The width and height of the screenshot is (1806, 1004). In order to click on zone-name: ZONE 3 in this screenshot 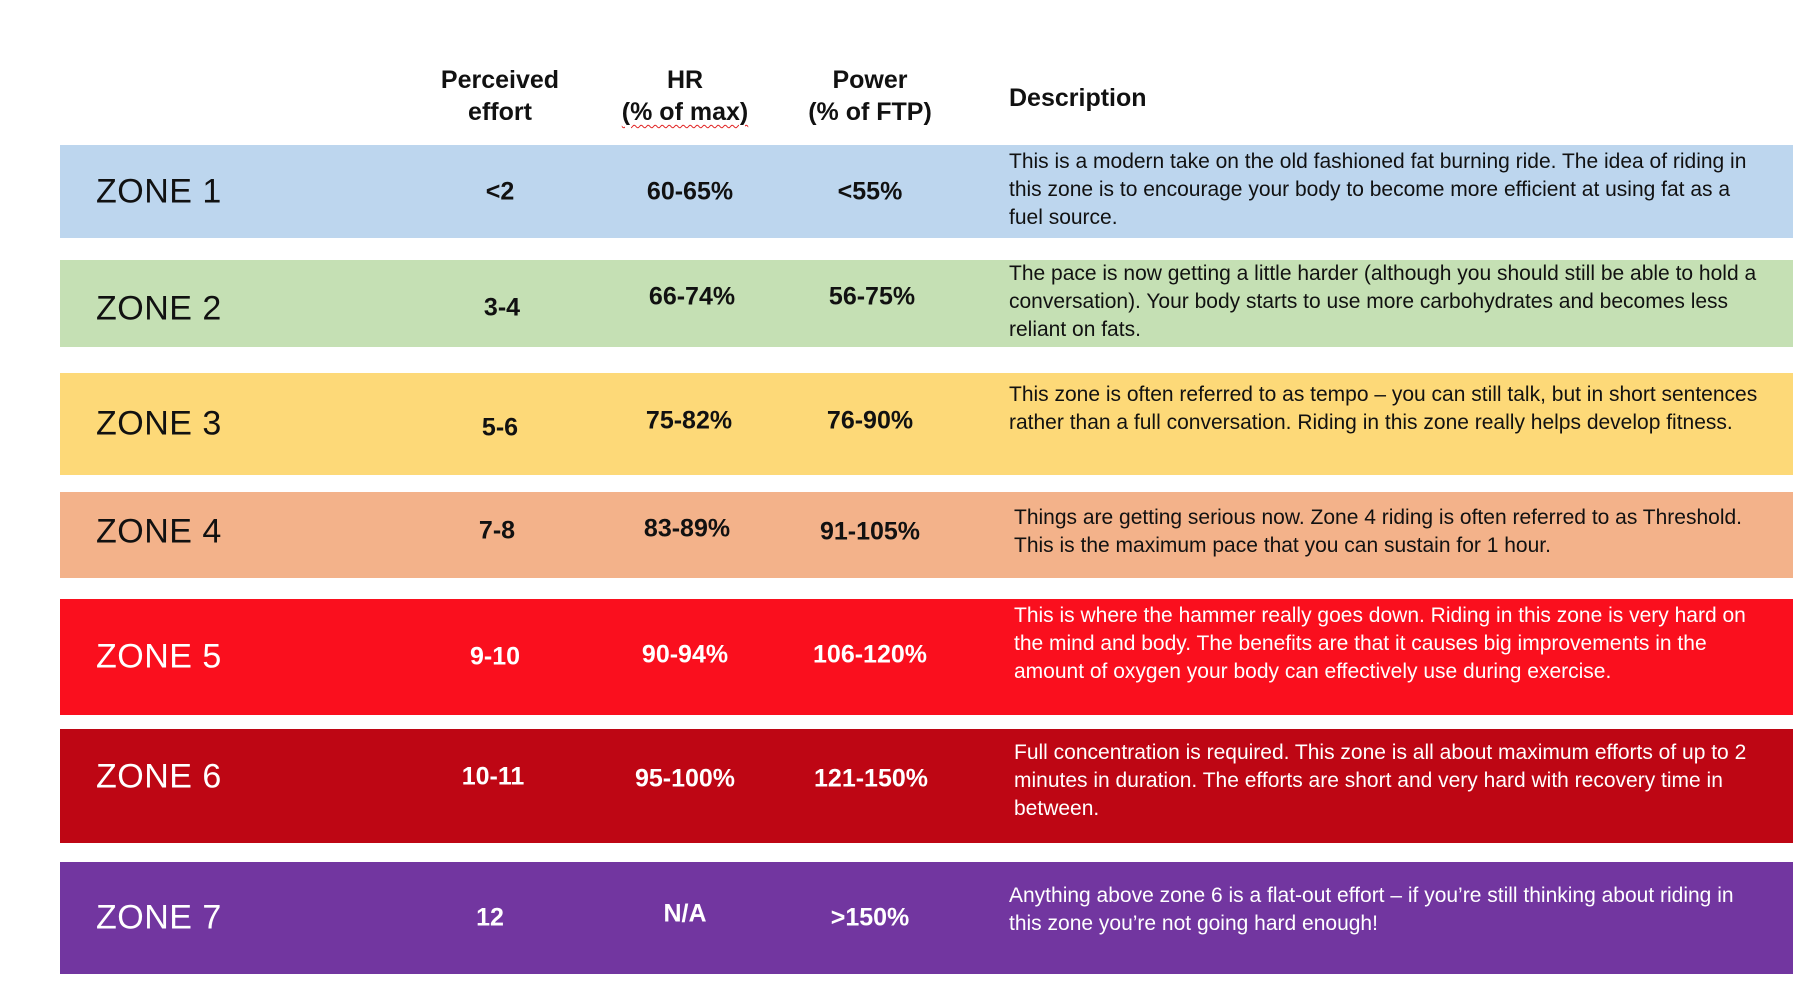, I will do `click(159, 423)`.